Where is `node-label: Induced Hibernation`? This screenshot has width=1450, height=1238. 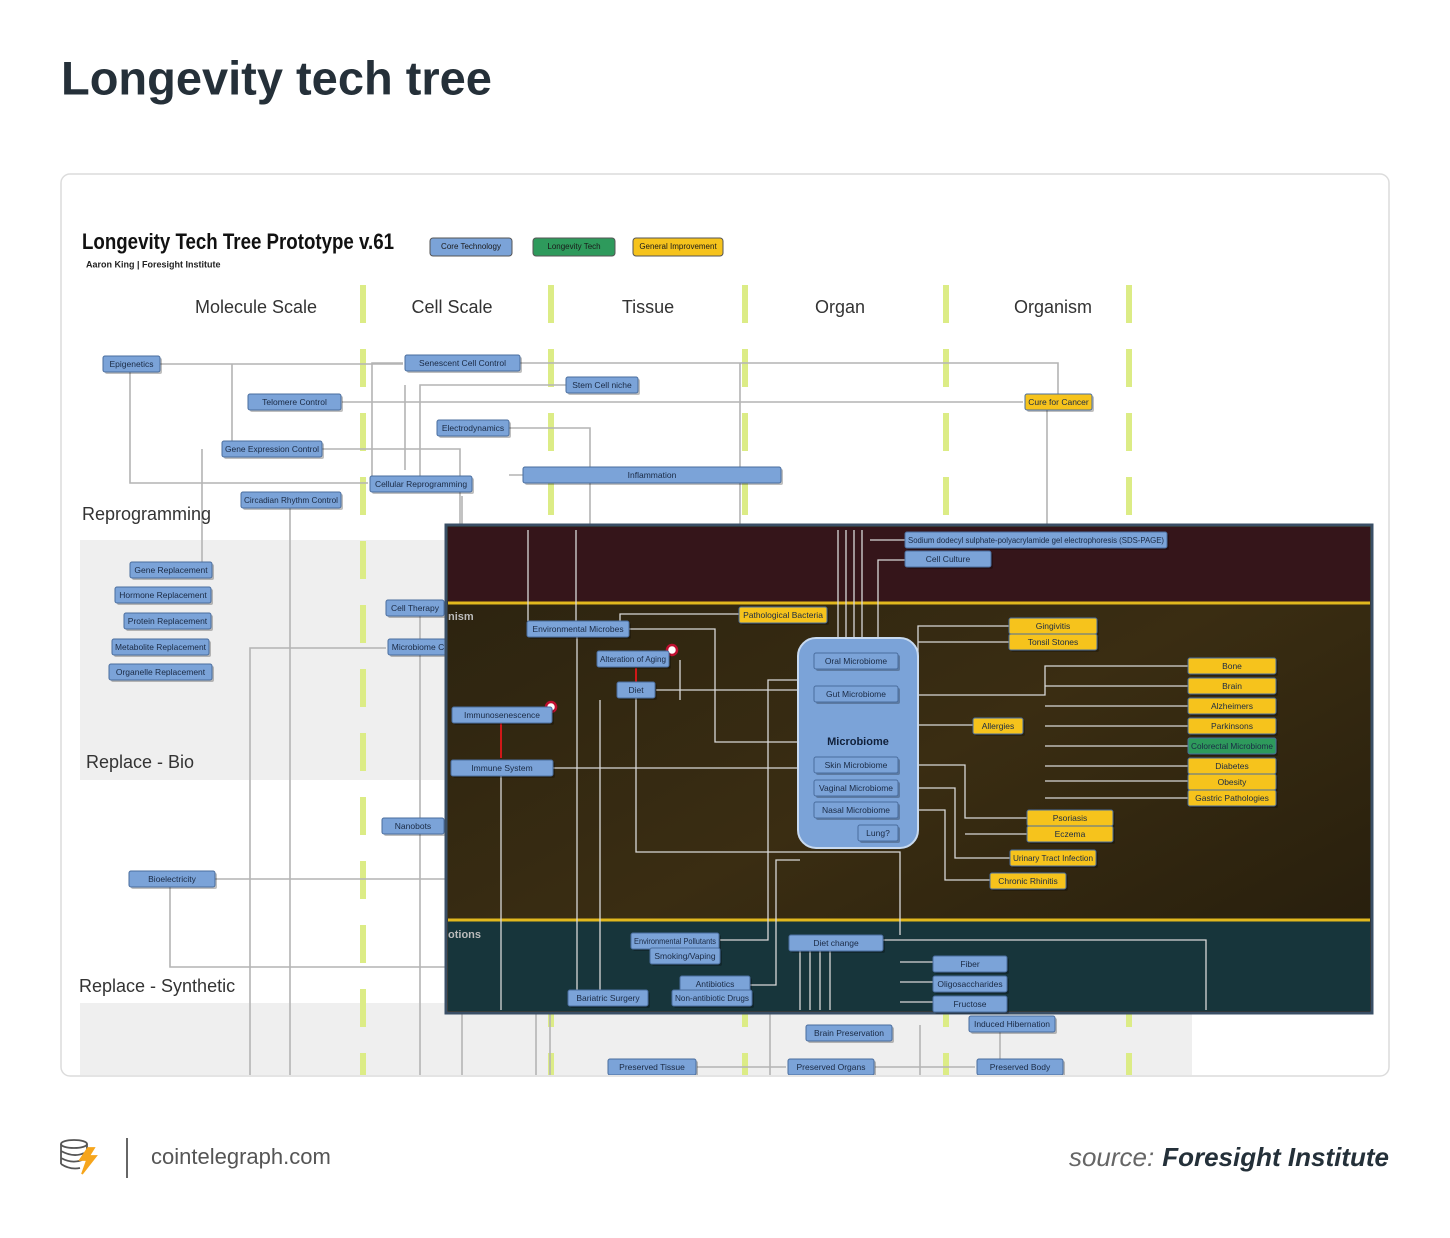
node-label: Induced Hibernation is located at coordinates (1012, 1024).